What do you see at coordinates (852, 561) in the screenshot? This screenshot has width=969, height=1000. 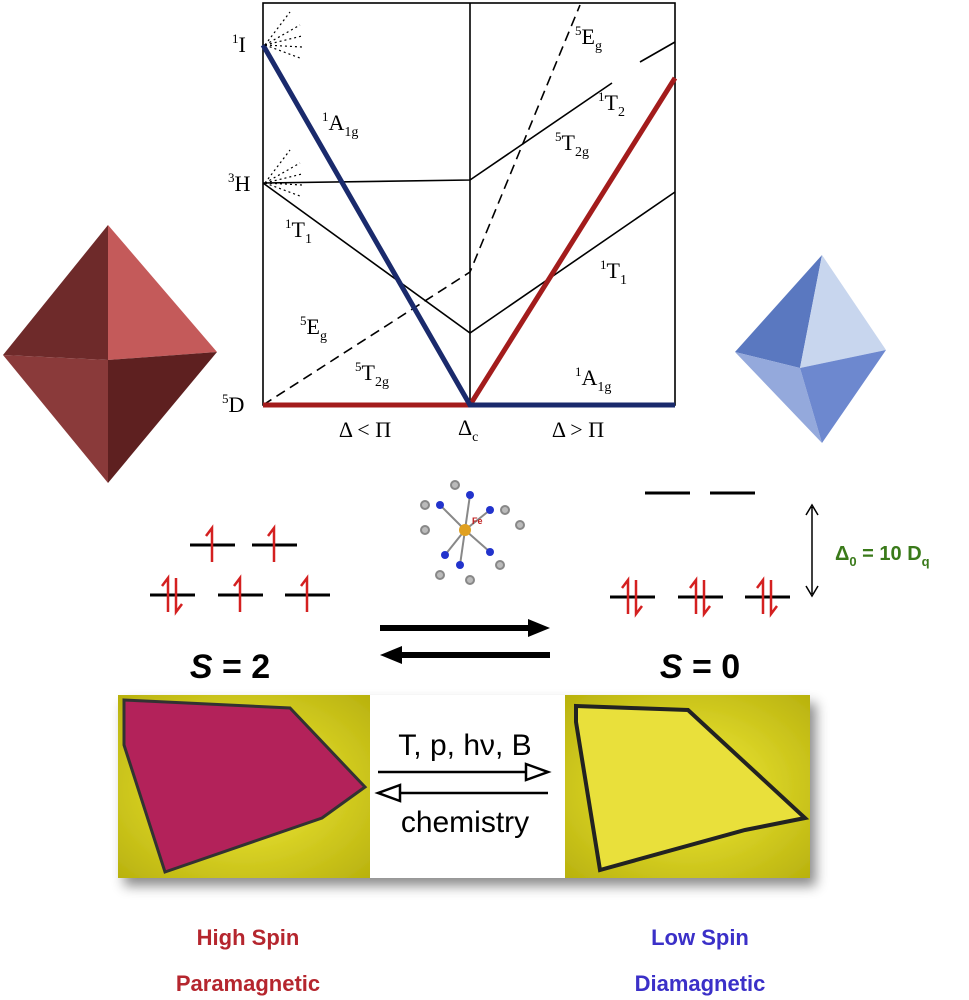 I see `subscript: 0` at bounding box center [852, 561].